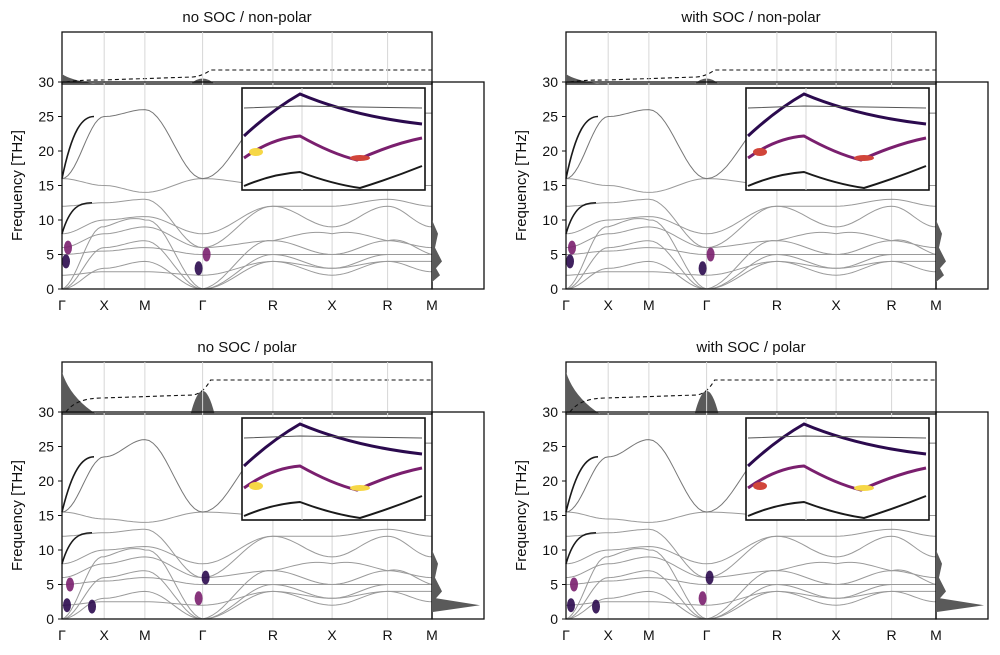  What do you see at coordinates (246, 347) in the screenshot?
I see `panel-title: no SOC / polar` at bounding box center [246, 347].